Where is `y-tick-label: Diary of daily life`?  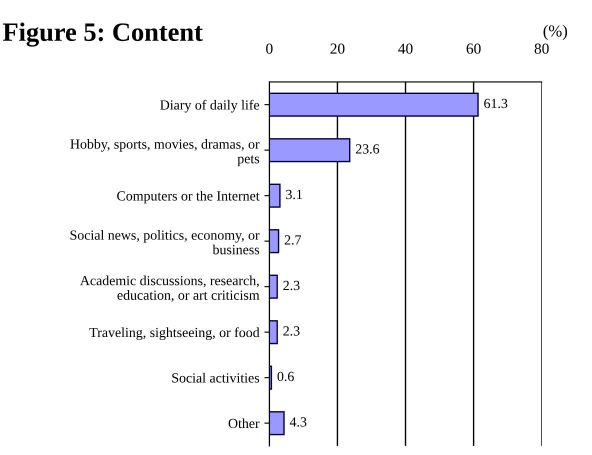 y-tick-label: Diary of daily life is located at coordinates (210, 106).